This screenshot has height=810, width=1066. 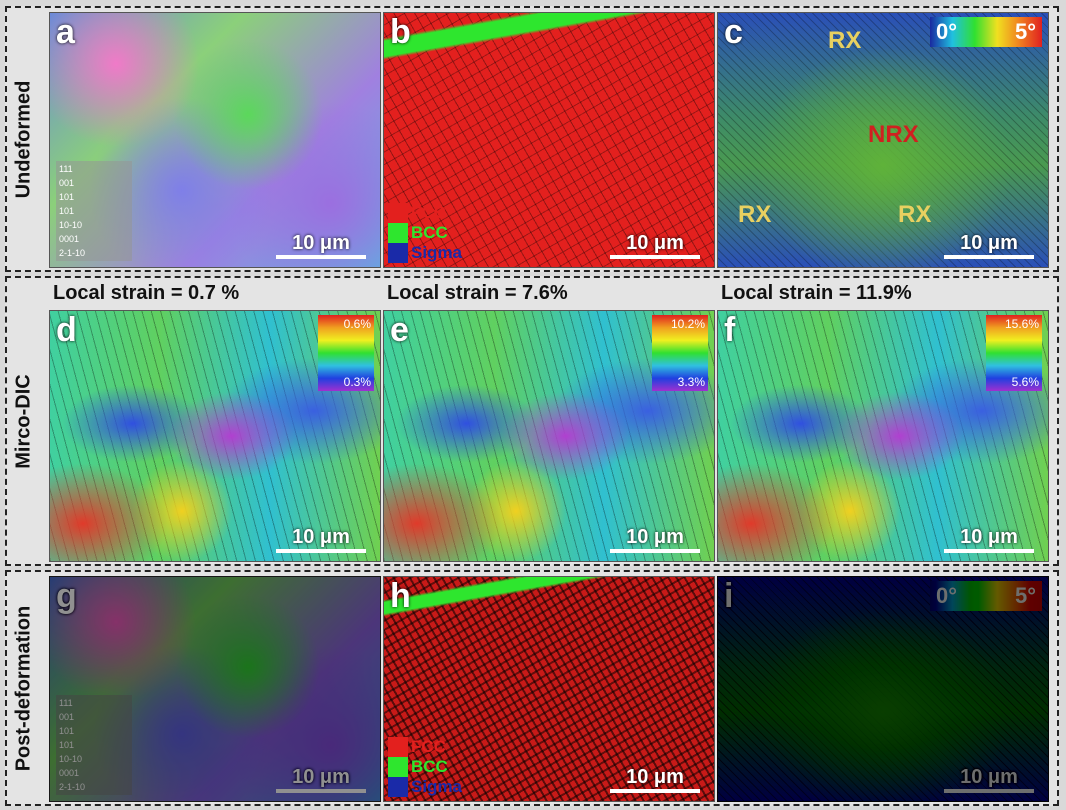 I want to click on panel-letter: f, so click(x=730, y=330).